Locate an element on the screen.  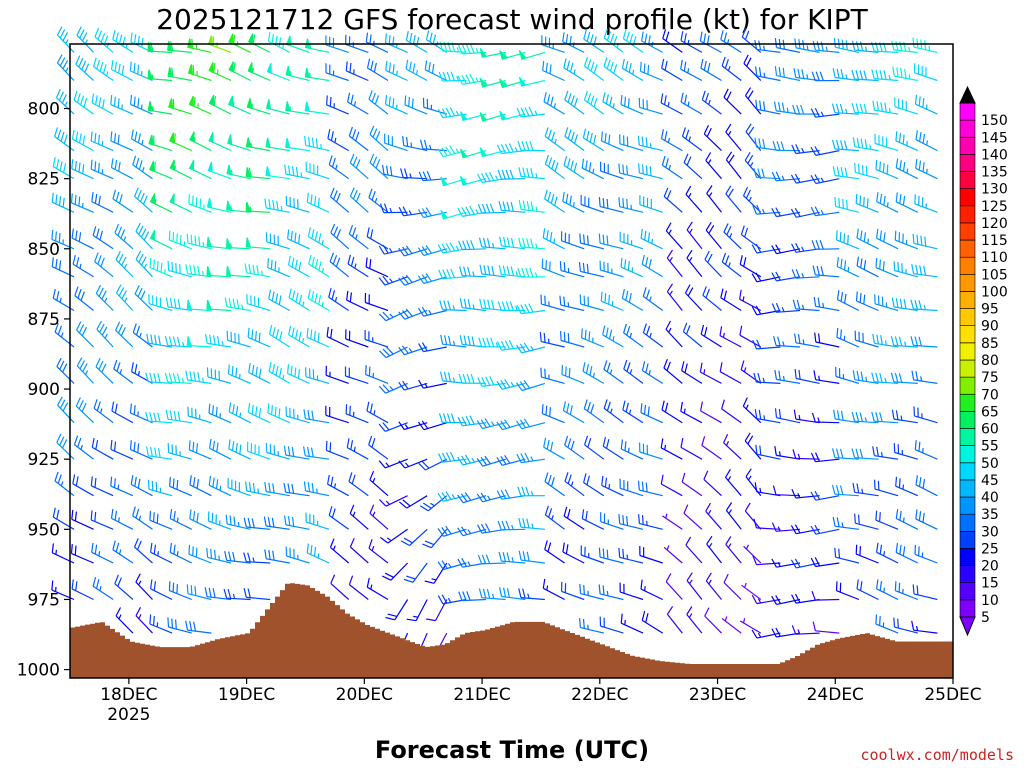
colorbar-swatch is located at coordinates (967, 282).